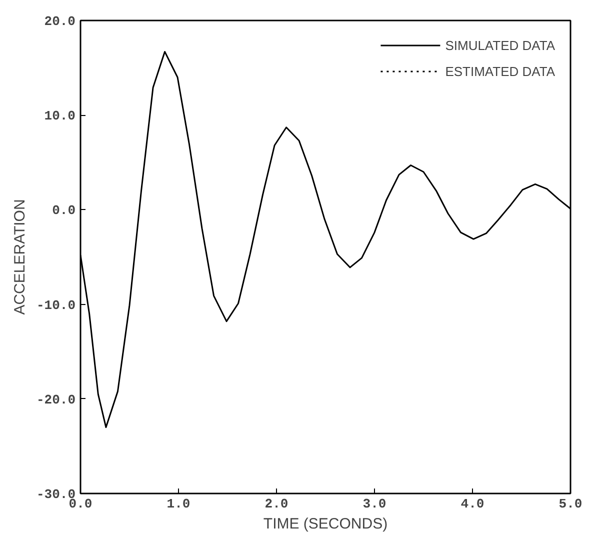  I want to click on y-axis-title: ACCELERATION, so click(19, 257).